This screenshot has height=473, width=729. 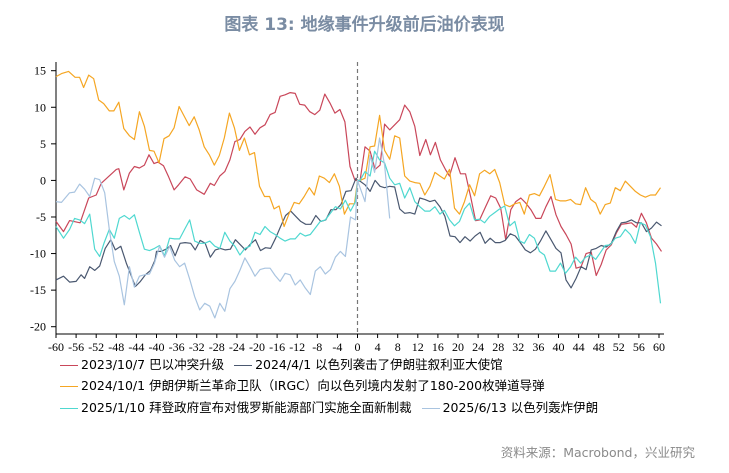 I want to click on x-tick-label: -44, so click(x=136, y=347).